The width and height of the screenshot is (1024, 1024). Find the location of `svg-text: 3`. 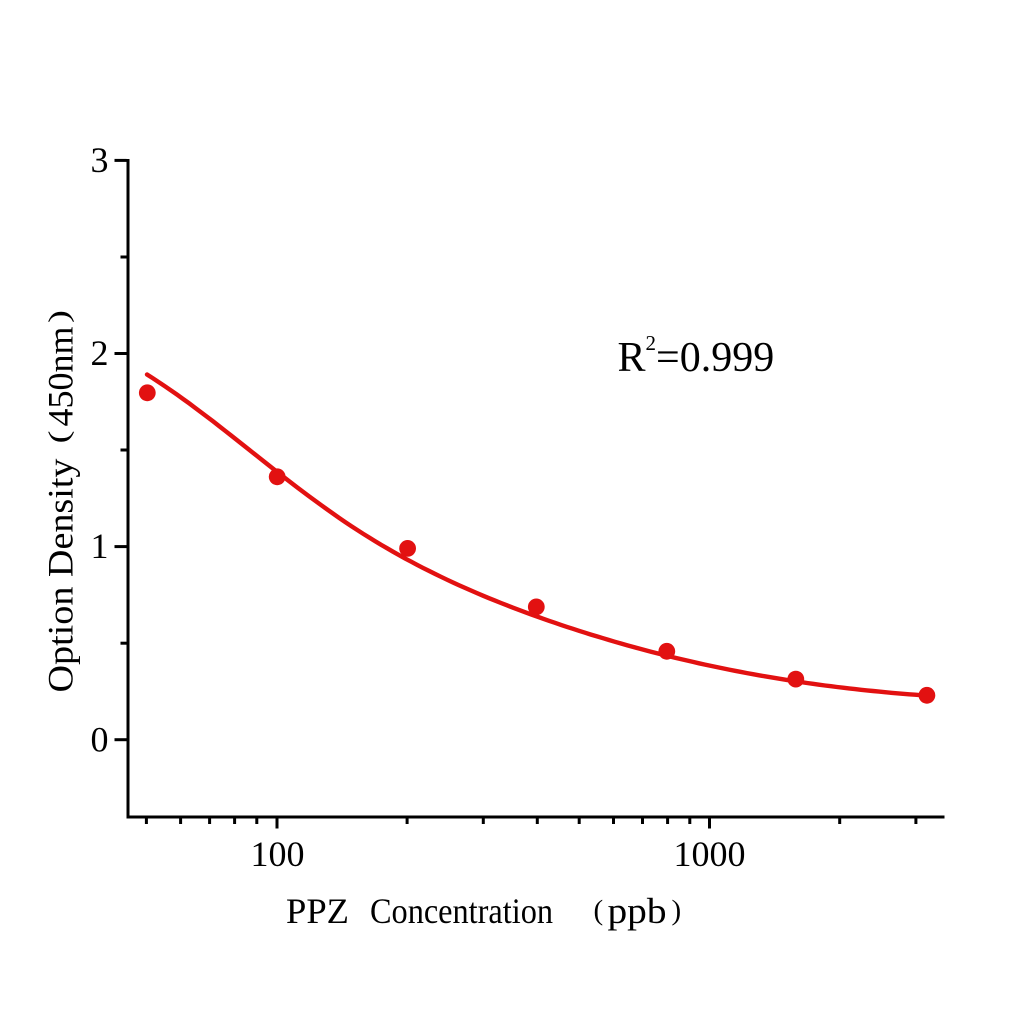

svg-text: 3 is located at coordinates (100, 160).